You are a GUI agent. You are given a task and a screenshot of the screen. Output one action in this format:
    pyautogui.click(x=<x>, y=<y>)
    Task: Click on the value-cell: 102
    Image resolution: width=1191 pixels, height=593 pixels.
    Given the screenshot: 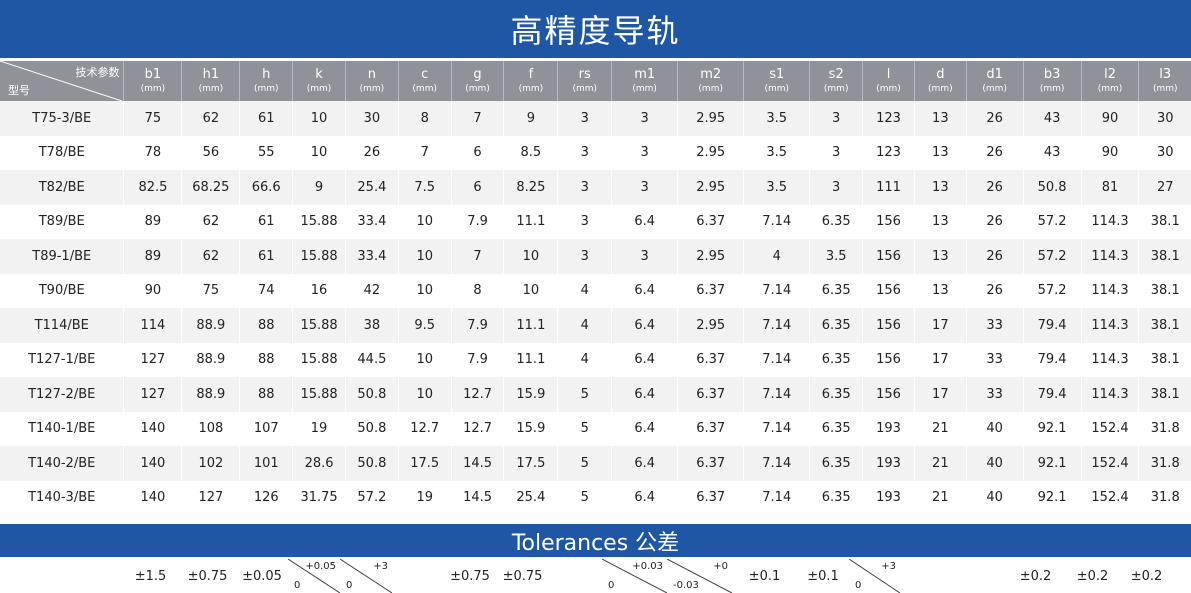 What is the action you would take?
    pyautogui.click(x=210, y=463)
    